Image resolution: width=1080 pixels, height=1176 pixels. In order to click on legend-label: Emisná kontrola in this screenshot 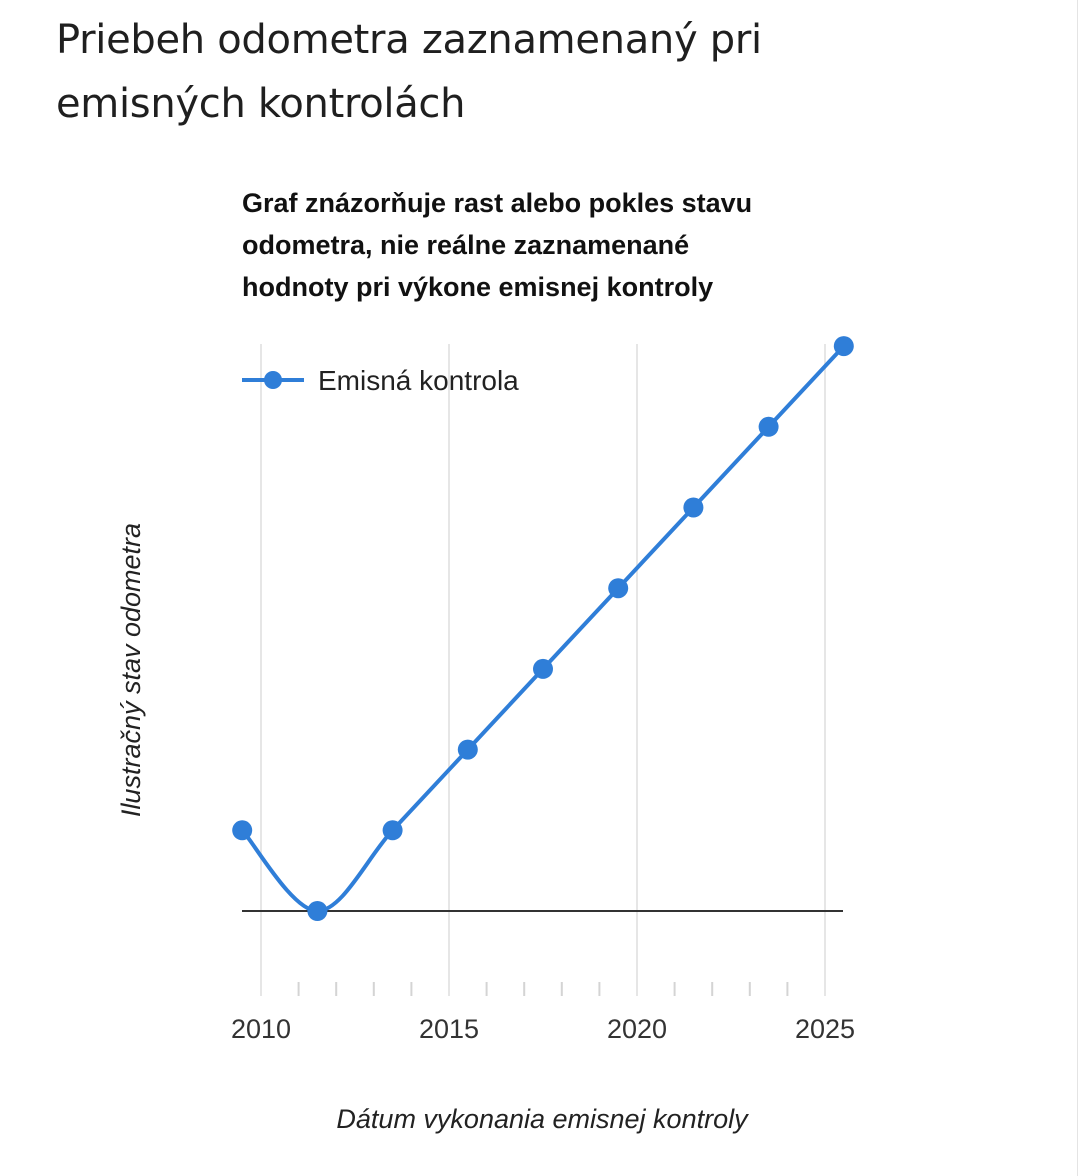, I will do `click(418, 380)`.